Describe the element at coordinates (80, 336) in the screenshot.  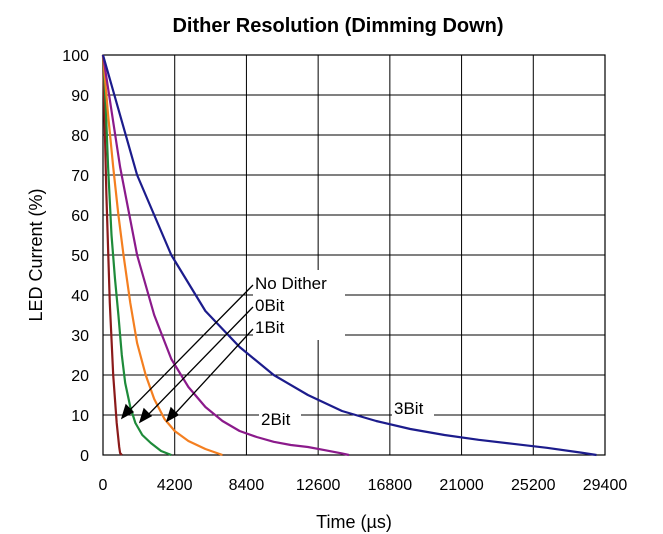
I see `y-tick-label: 30` at that location.